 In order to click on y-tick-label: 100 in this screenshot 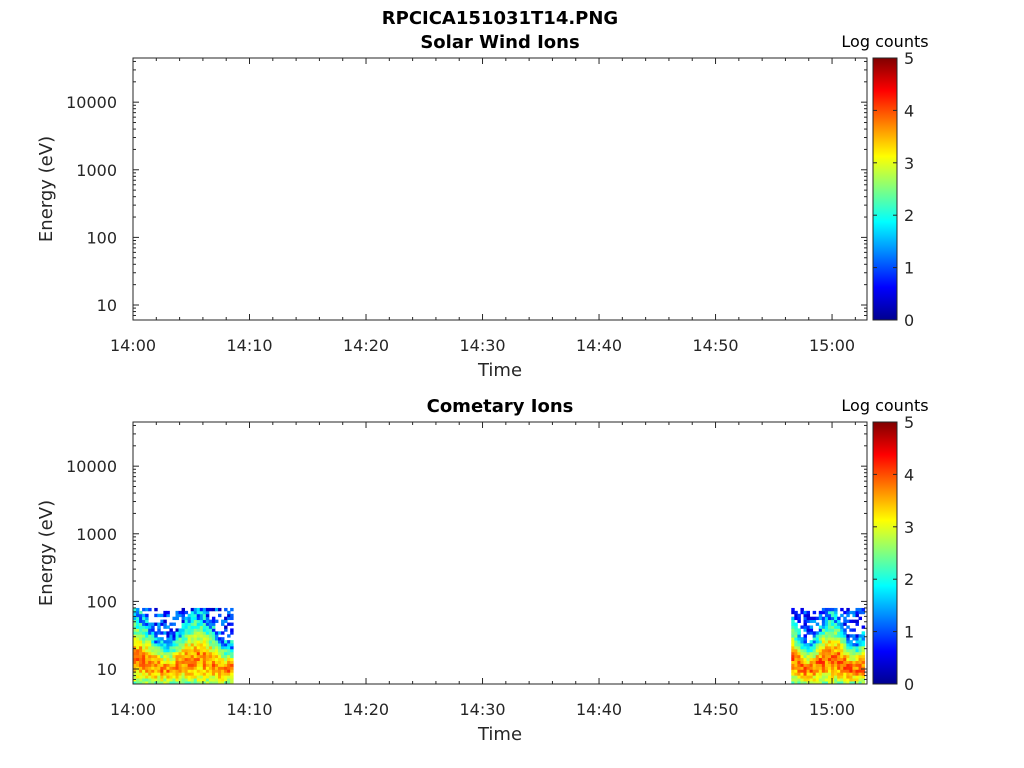, I will do `click(101, 601)`.